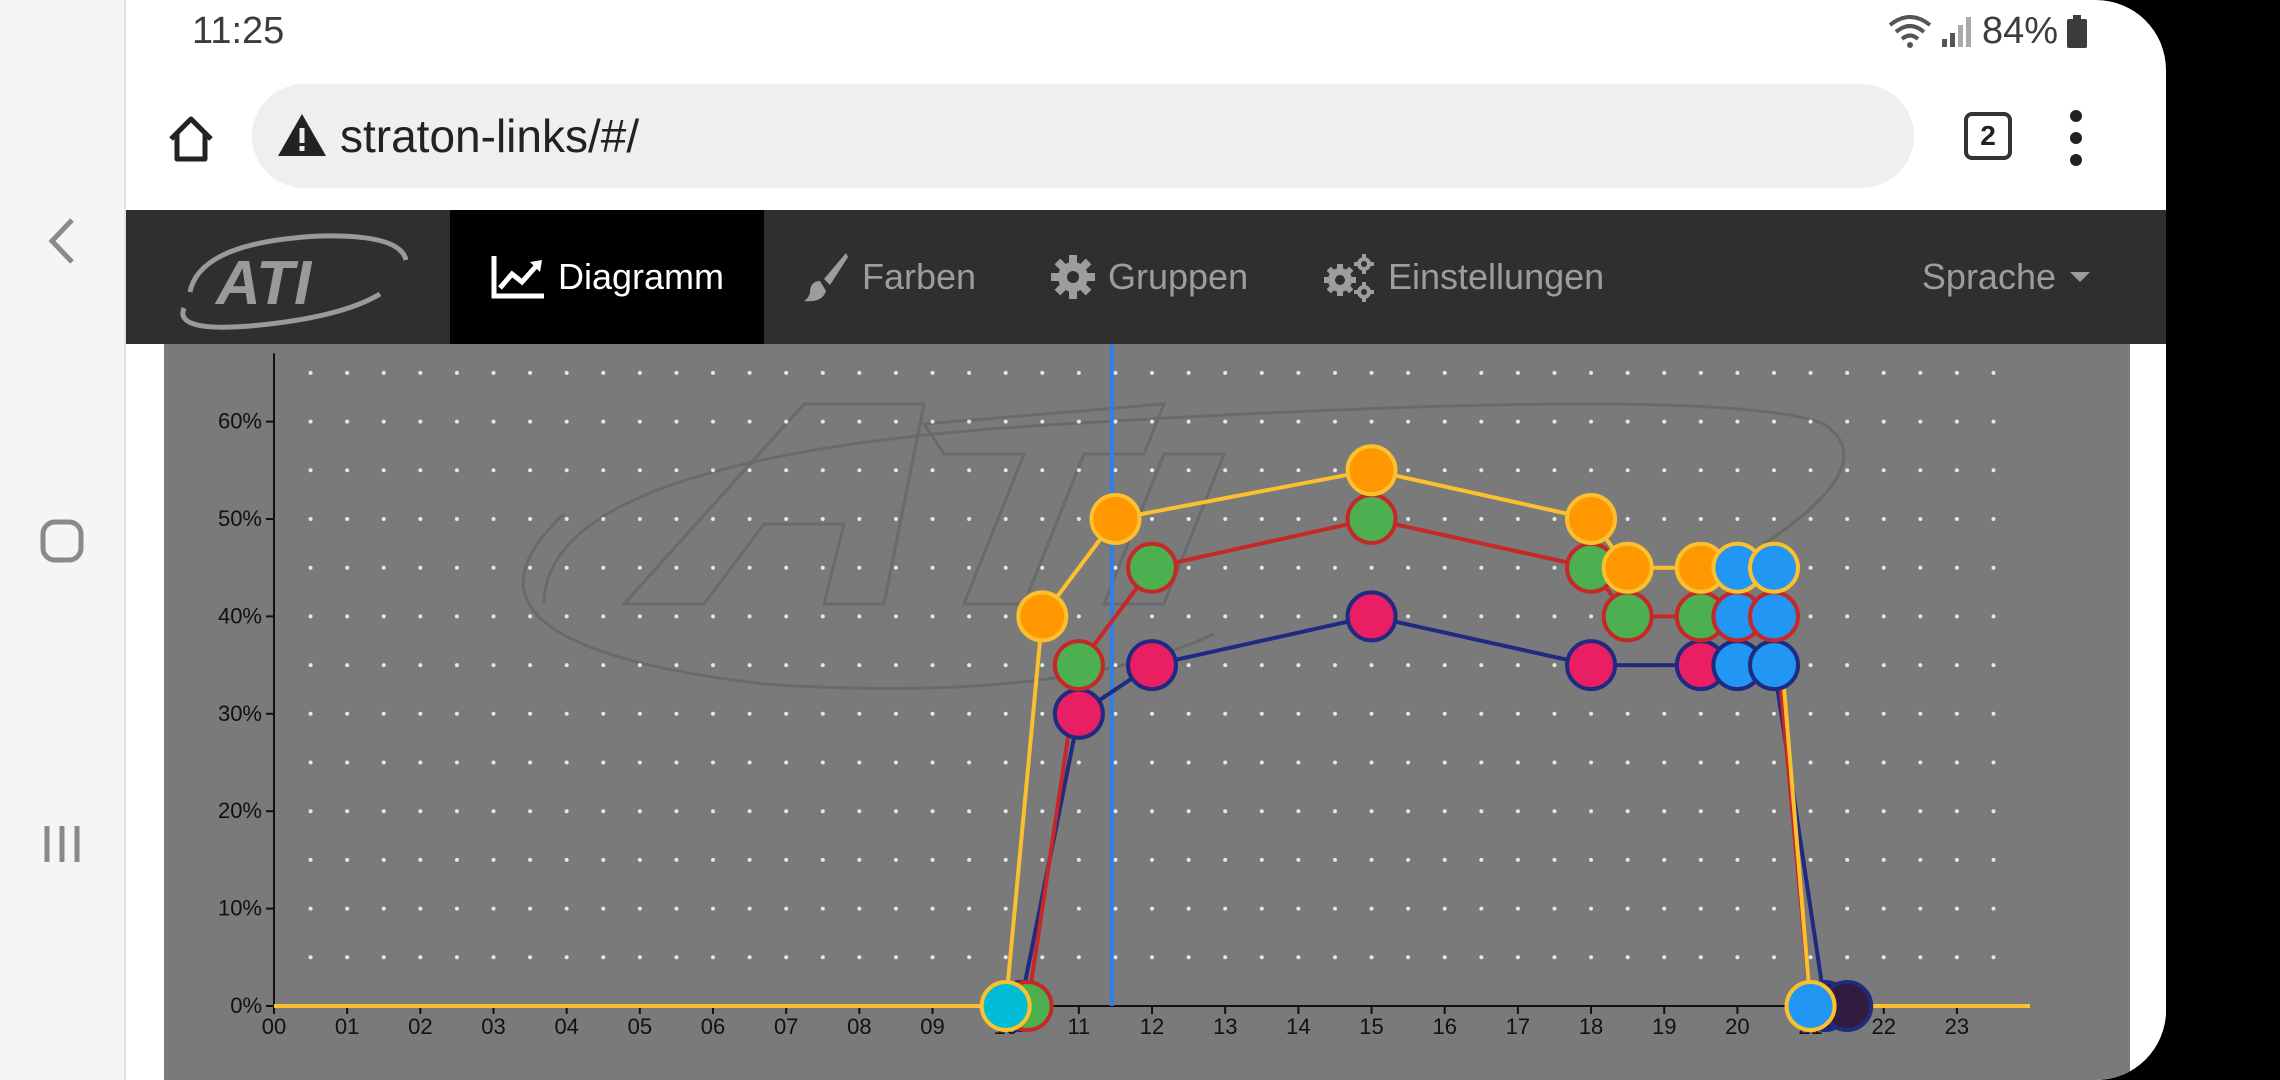 The width and height of the screenshot is (2280, 1080). What do you see at coordinates (1737, 1026) in the screenshot?
I see `x-tick-label: 20` at bounding box center [1737, 1026].